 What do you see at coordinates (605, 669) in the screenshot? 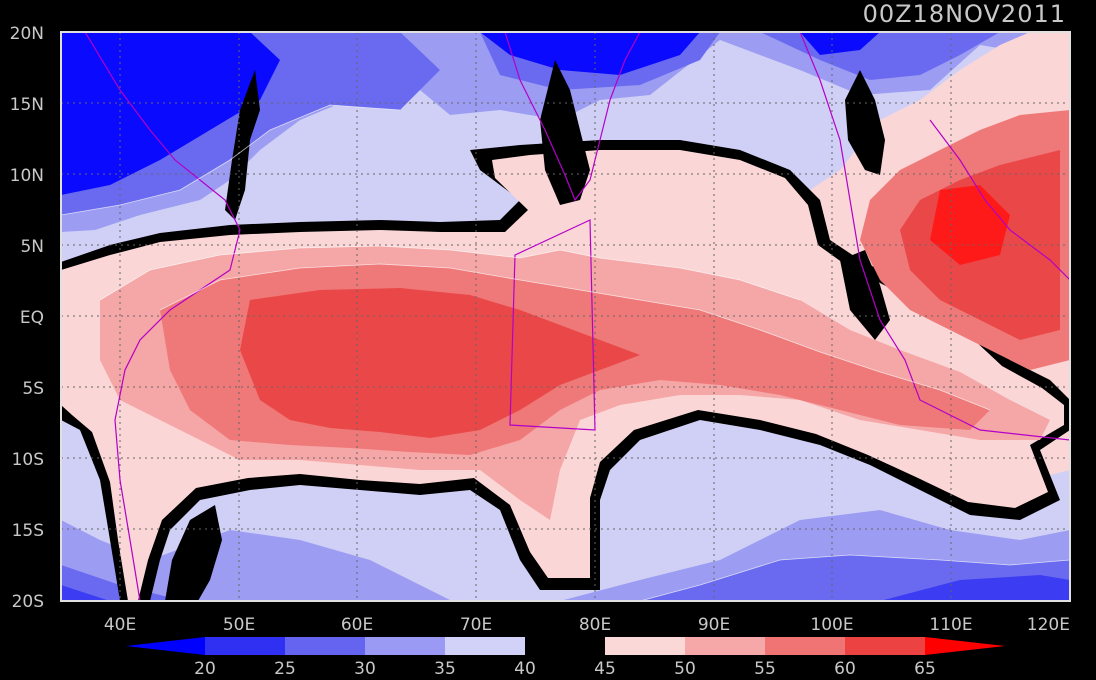
I see `colorbar-tick: 45` at bounding box center [605, 669].